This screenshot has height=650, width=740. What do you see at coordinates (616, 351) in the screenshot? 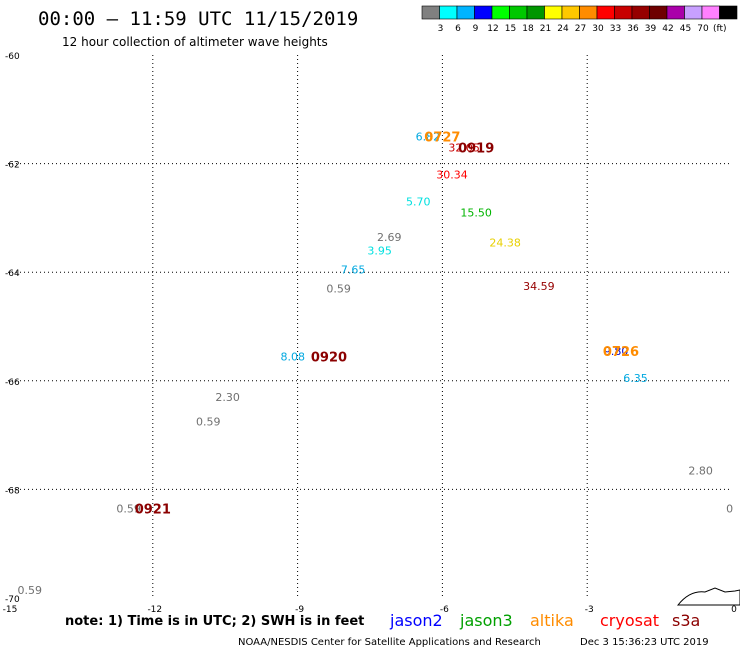
I see `wave-height-label: 9.80` at bounding box center [616, 351].